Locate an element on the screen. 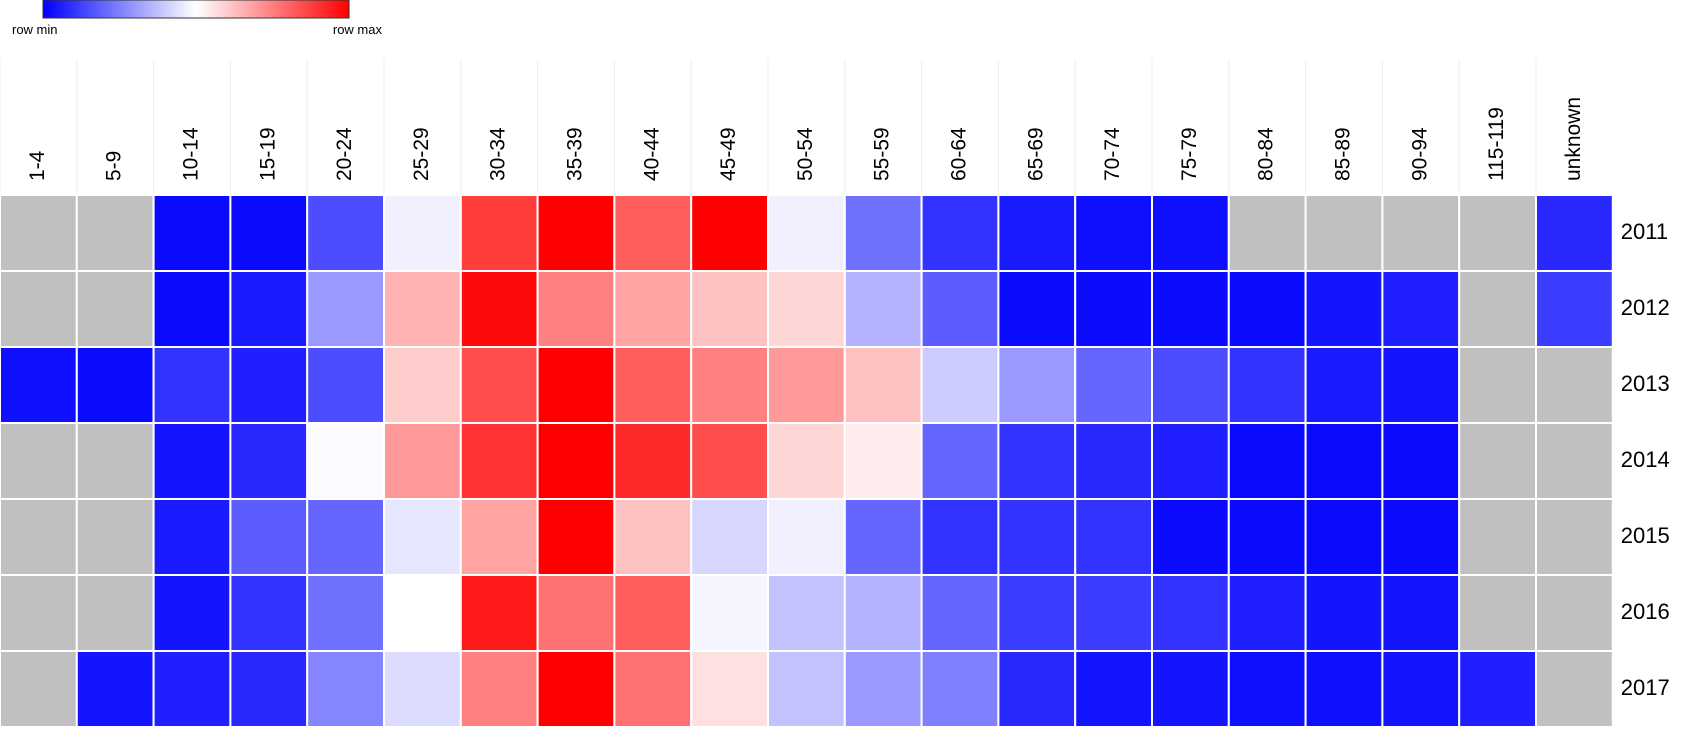 The image size is (1685, 732). column-label: 75-79 is located at coordinates (1189, 154).